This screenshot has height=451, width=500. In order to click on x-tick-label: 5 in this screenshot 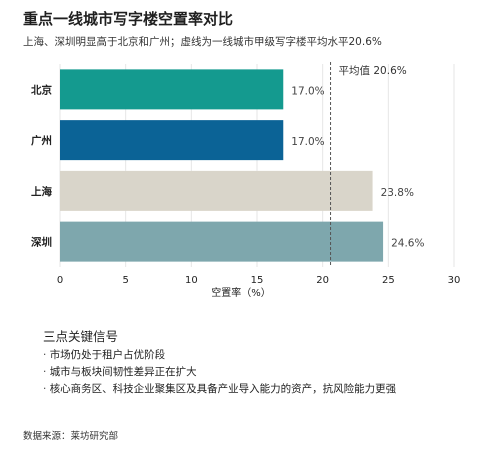, I will do `click(125, 280)`.